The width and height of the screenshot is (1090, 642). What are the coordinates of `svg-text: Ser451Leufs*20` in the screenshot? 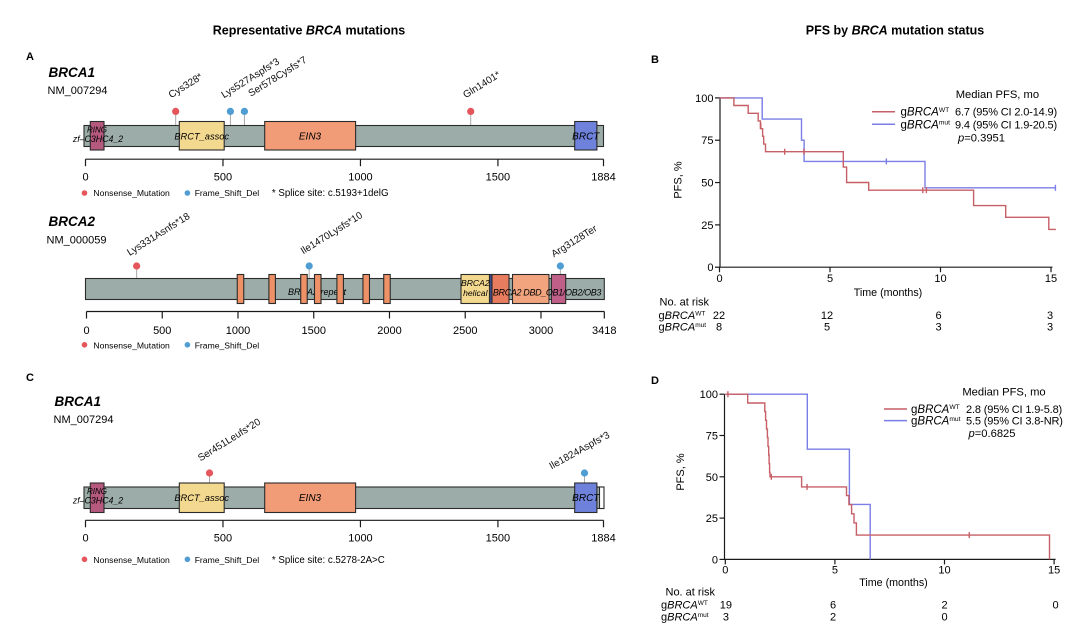 It's located at (229, 440).